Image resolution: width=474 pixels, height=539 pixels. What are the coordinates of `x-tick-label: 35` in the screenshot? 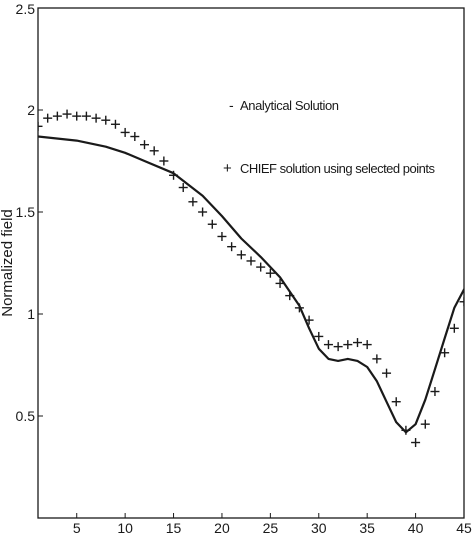 It's located at (367, 527).